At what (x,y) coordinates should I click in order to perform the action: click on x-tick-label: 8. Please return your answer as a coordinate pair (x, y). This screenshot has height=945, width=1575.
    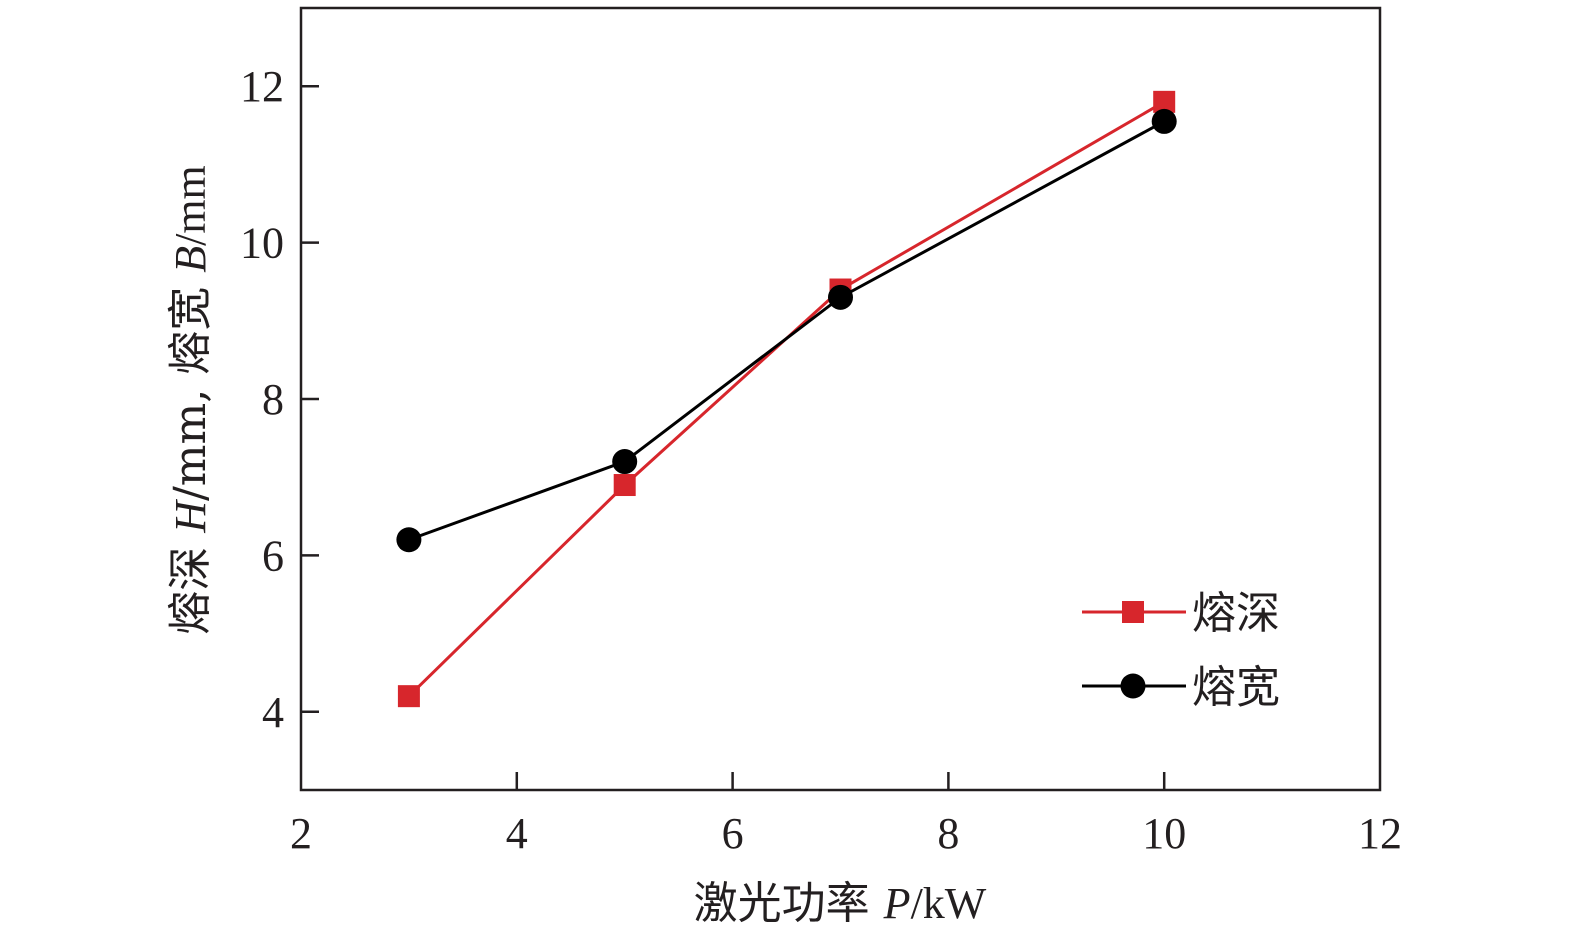
    Looking at the image, I should click on (948, 833).